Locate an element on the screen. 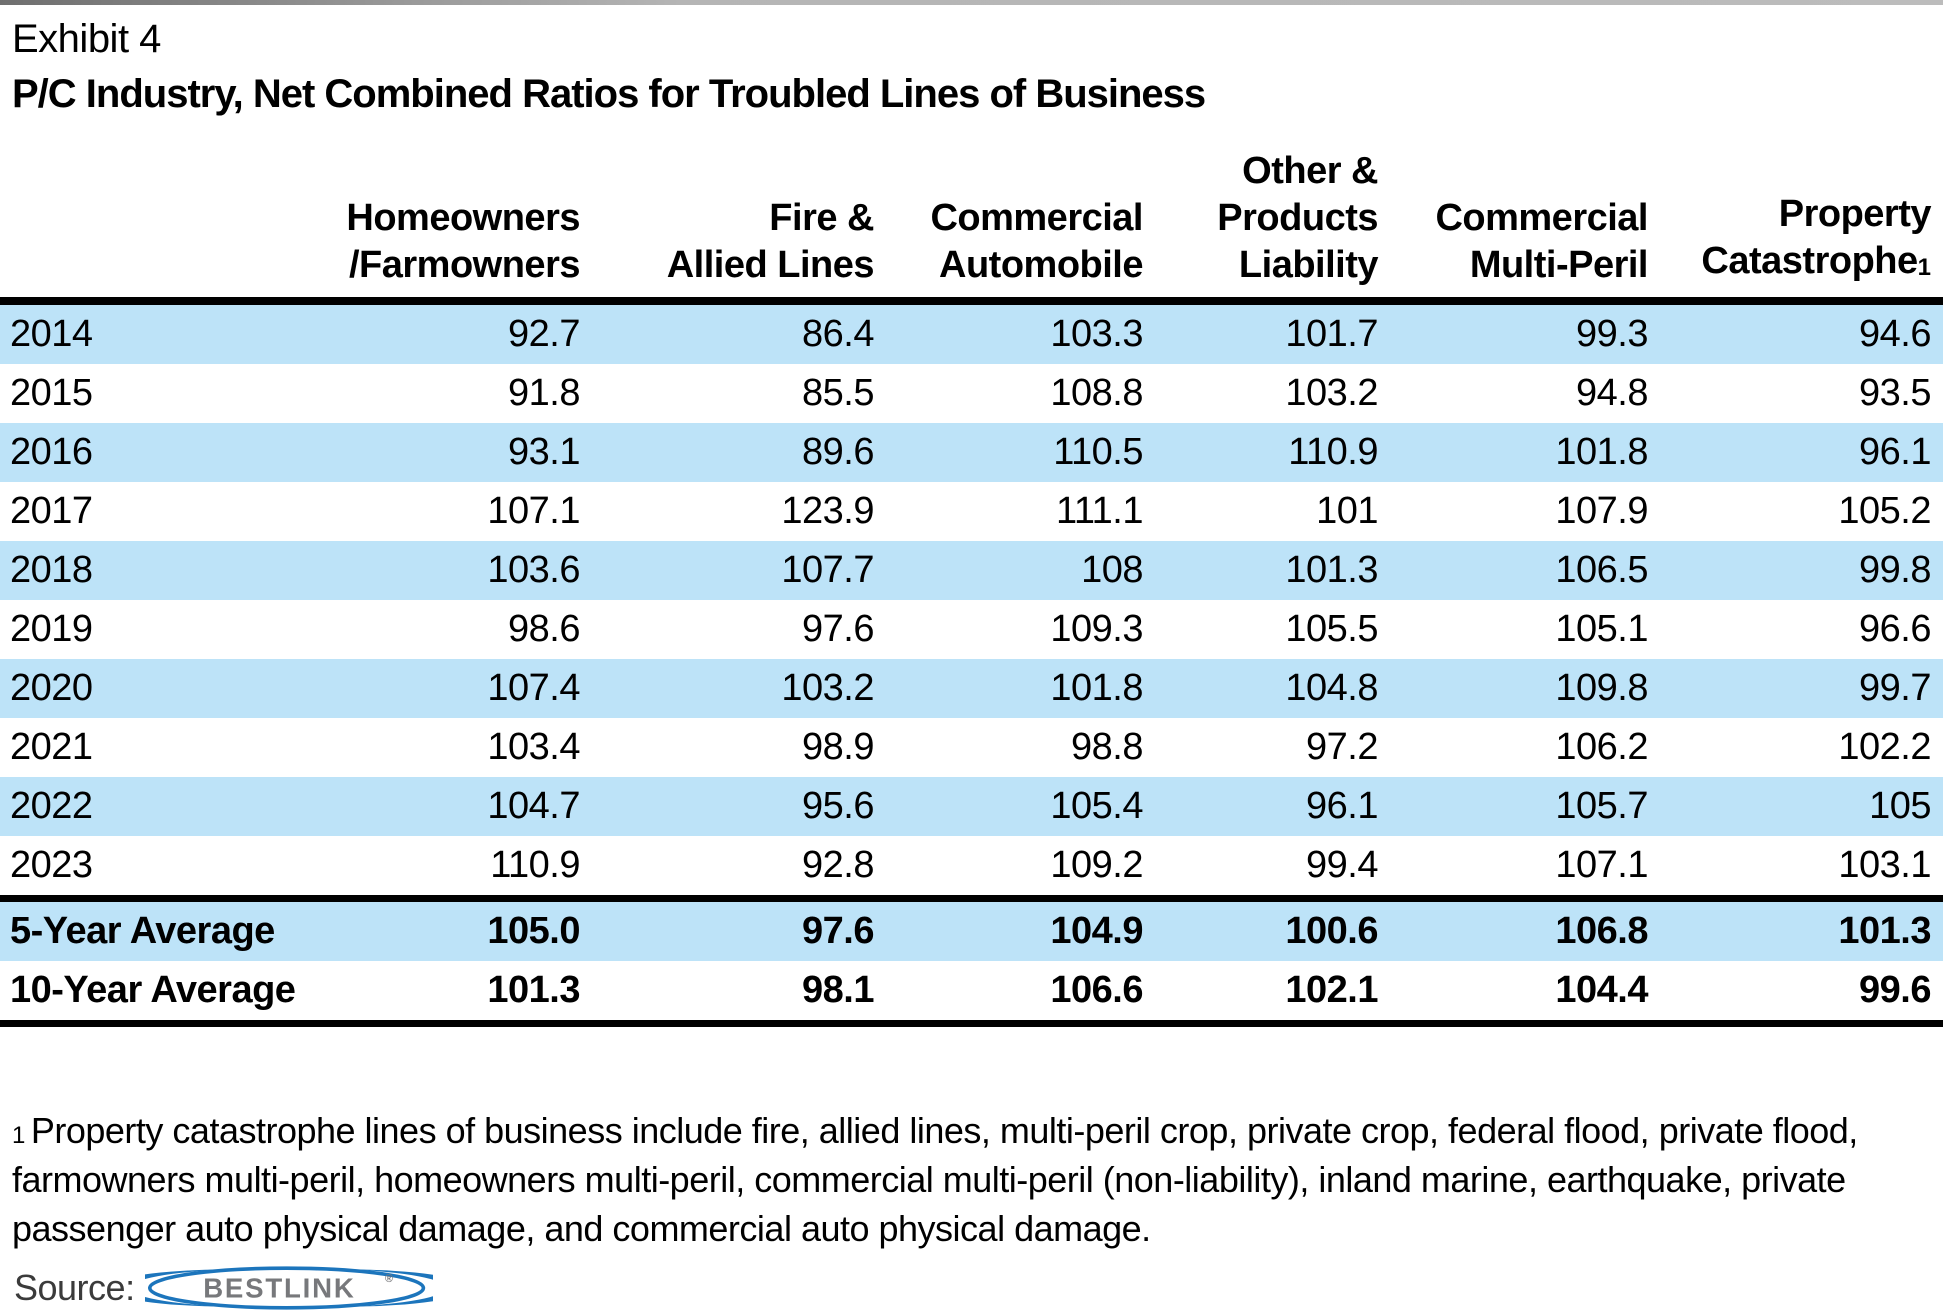 This screenshot has height=1315, width=1943. col-header-other-products-liability: Other & Products Liability is located at coordinates (1272, 211).